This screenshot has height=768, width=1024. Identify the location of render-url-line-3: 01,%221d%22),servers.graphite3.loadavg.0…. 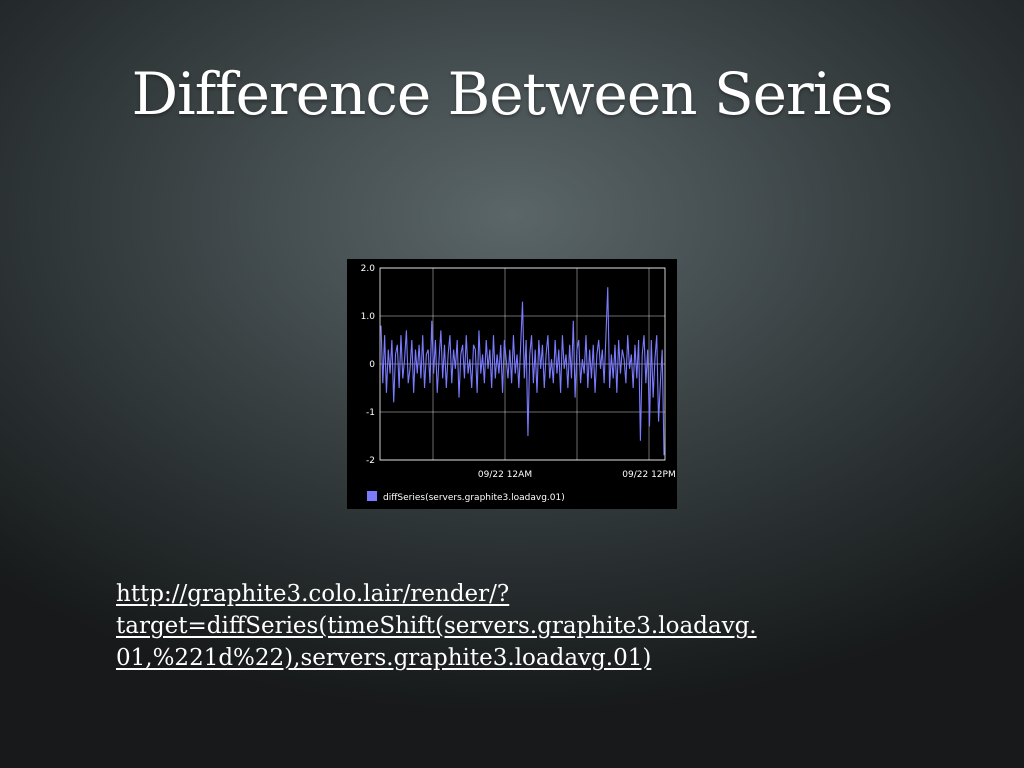
(384, 658).